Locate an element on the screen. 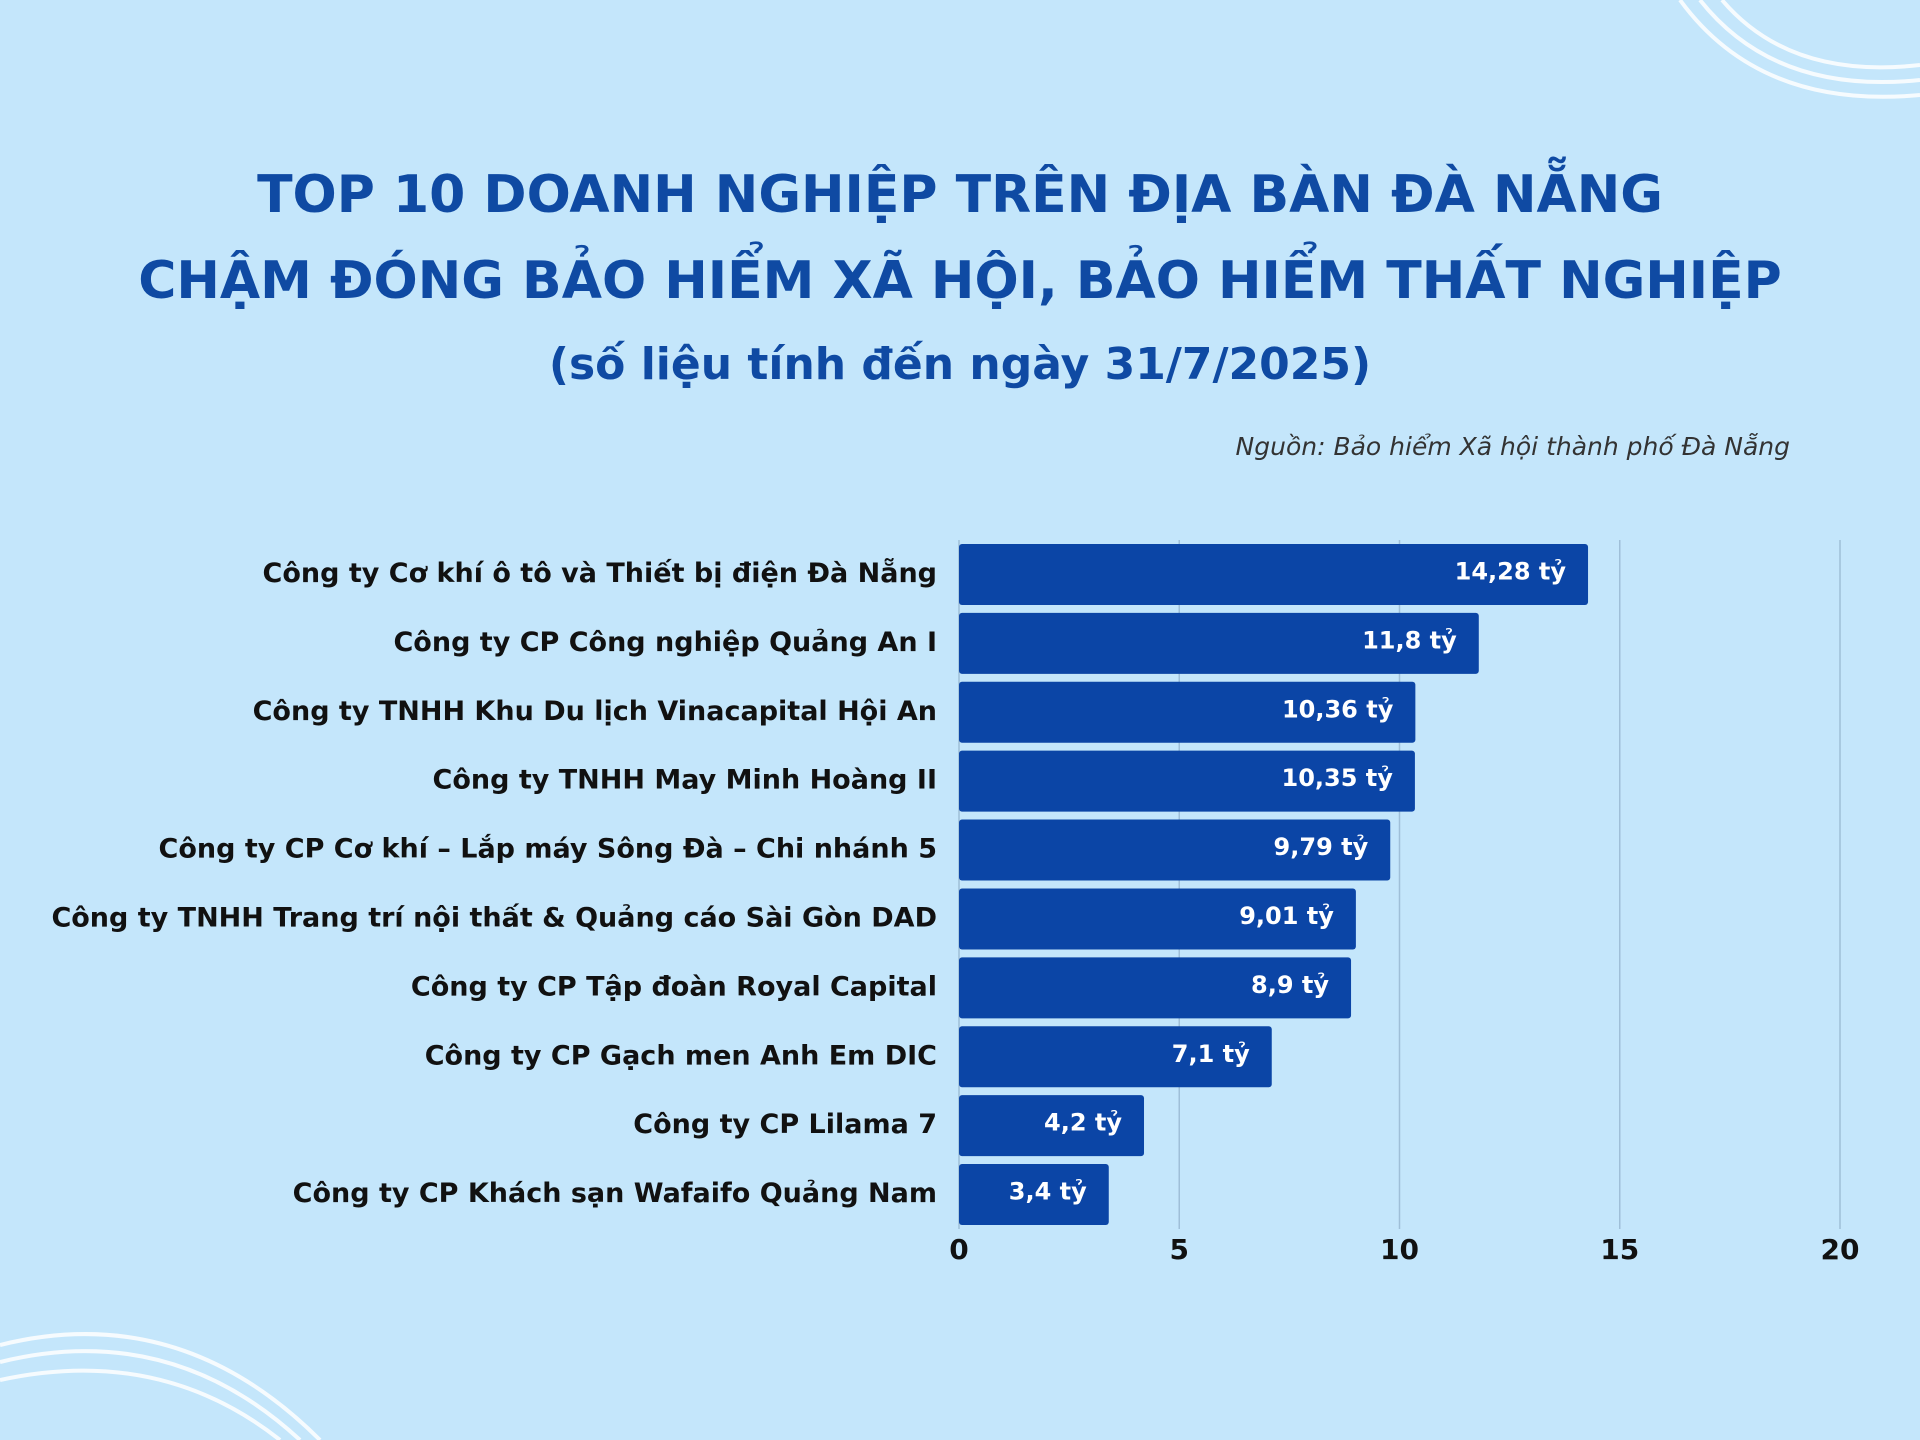  y-tick-label: Công ty CP Gạch men Anh Em DIC is located at coordinates (681, 1055).